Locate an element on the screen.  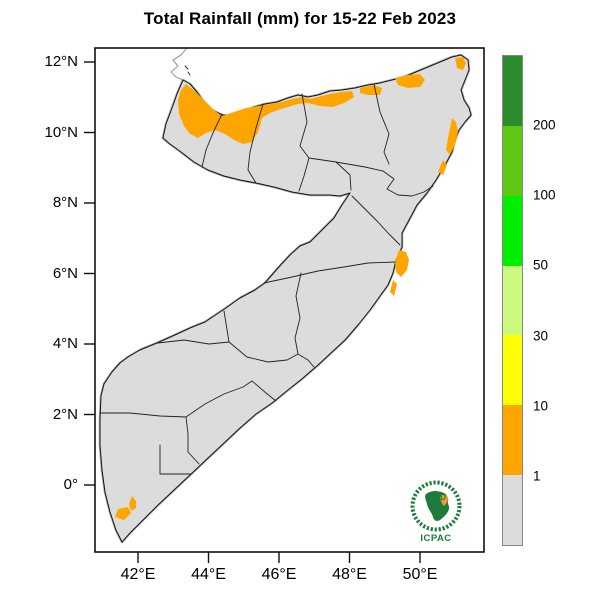
colorbar-label: 100 is located at coordinates (544, 195).